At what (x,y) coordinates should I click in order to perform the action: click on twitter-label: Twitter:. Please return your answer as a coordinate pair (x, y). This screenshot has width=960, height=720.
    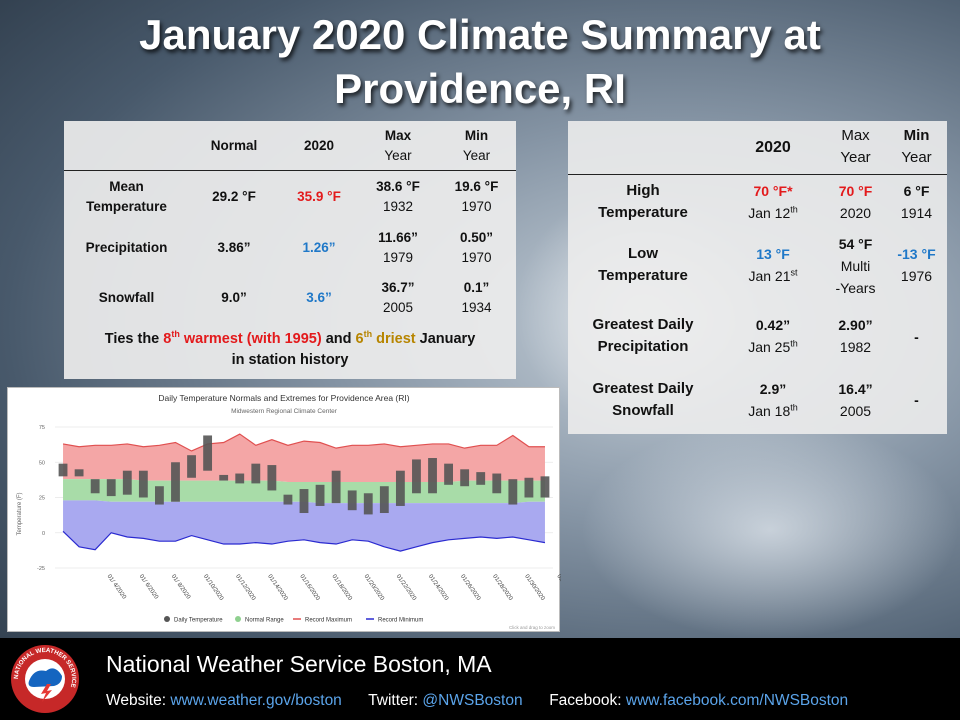
    Looking at the image, I should click on (393, 700).